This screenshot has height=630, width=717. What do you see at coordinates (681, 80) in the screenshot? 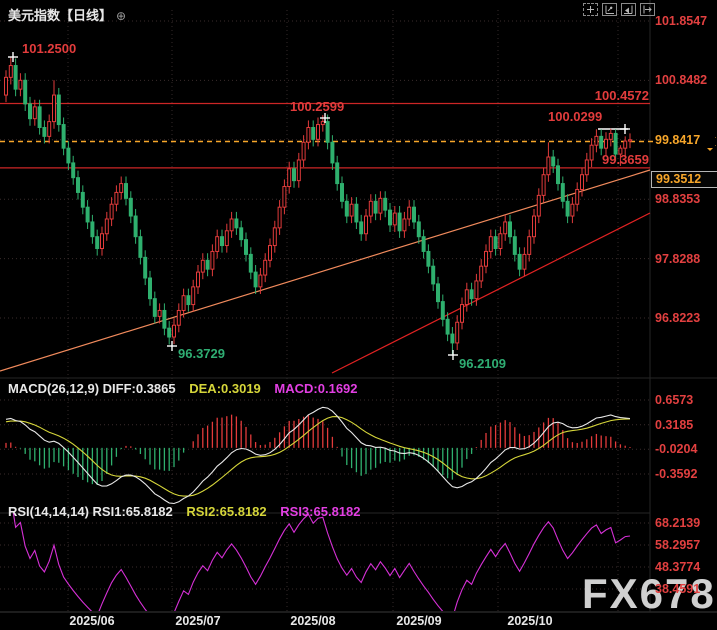
I see `price-axis-label: 100.8482` at bounding box center [681, 80].